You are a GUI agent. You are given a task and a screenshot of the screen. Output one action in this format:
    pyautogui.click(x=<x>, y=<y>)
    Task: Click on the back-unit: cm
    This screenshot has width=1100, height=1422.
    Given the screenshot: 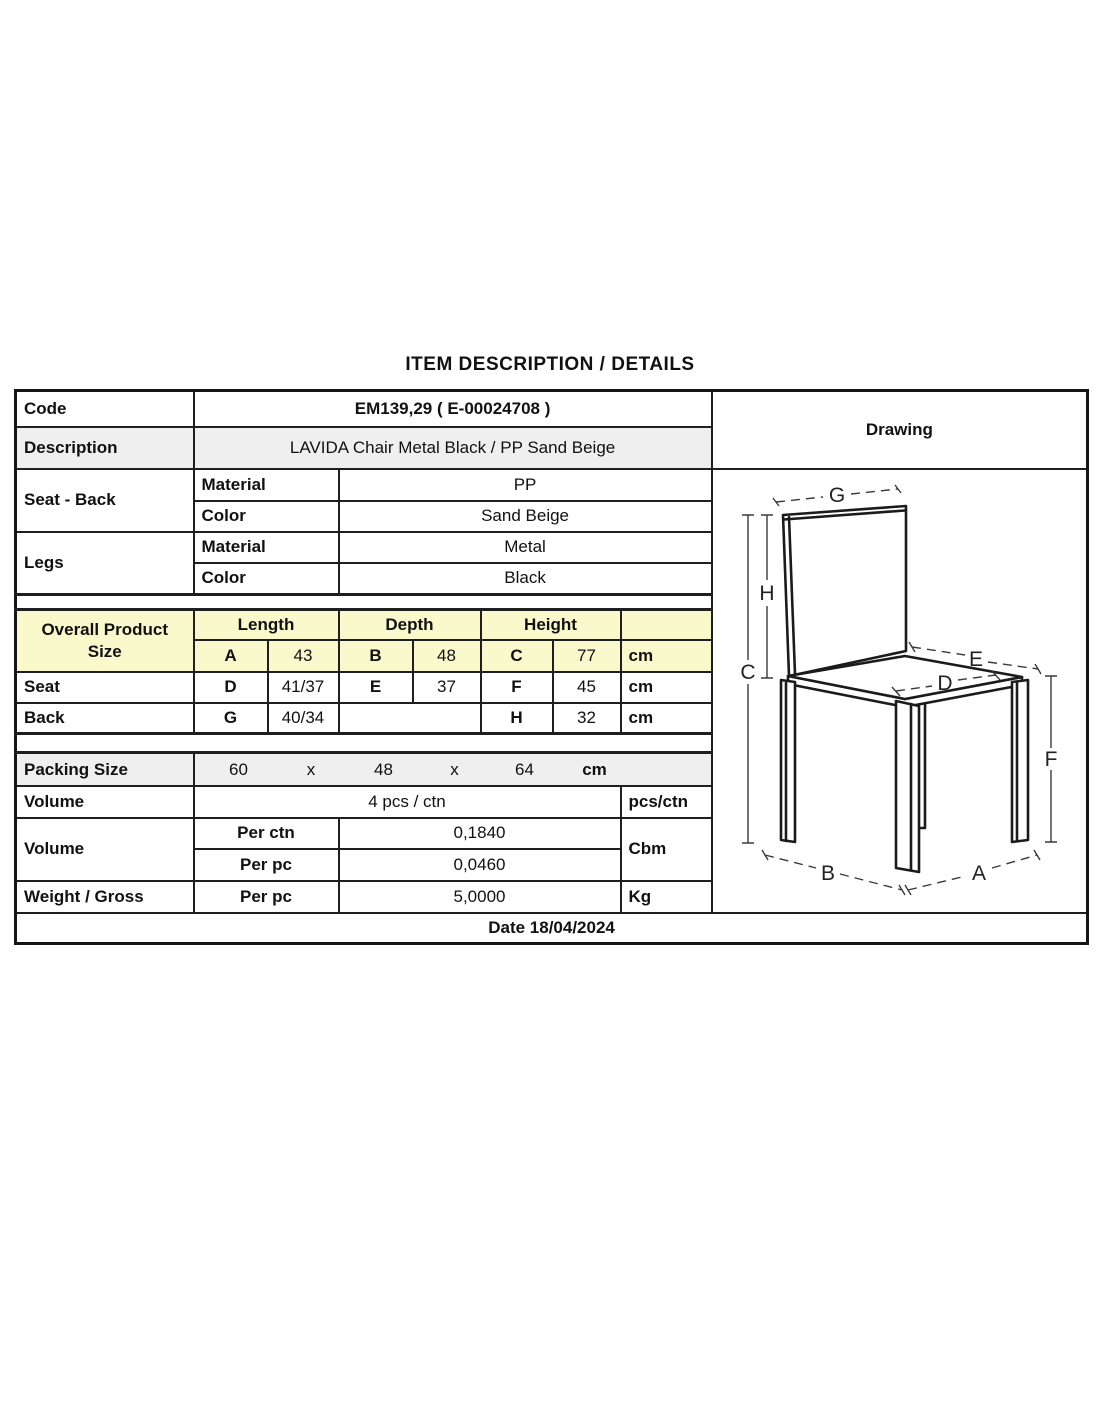 What is the action you would take?
    pyautogui.click(x=666, y=718)
    